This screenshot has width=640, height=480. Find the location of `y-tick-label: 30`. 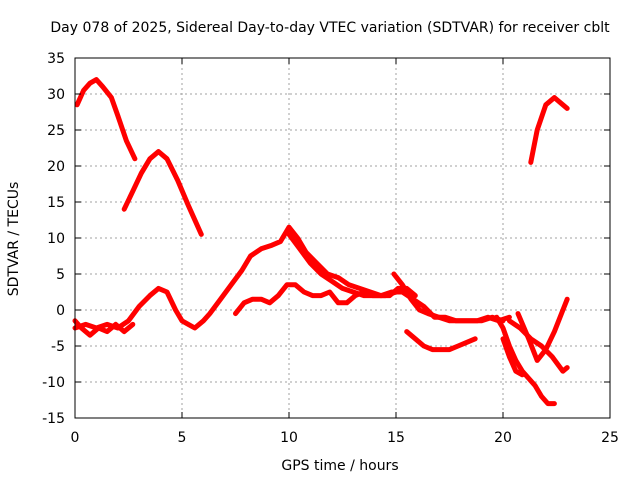

y-tick-label: 30 is located at coordinates (56, 95).